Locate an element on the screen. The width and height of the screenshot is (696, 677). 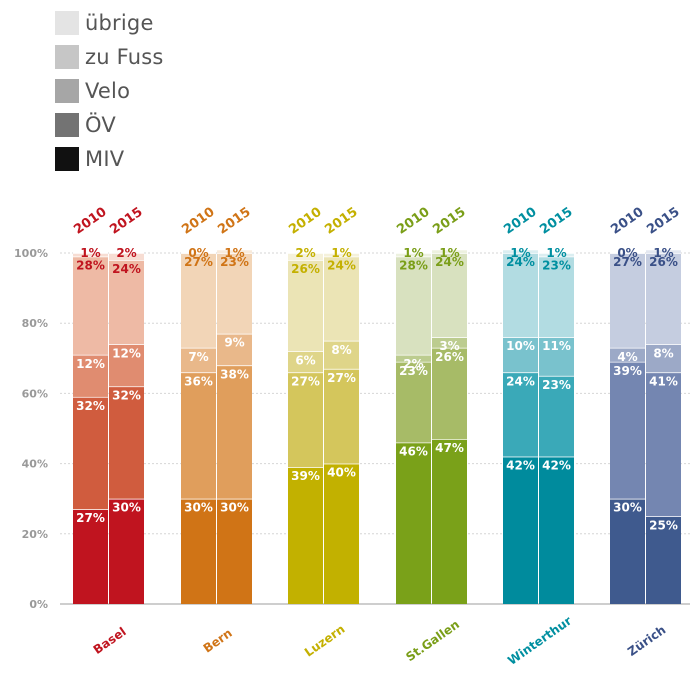
value-label: 0% is located at coordinates (198, 253).